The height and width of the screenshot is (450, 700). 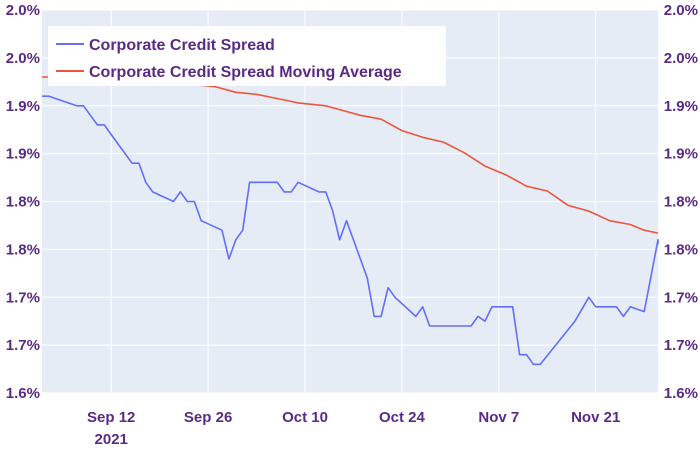 What do you see at coordinates (402, 417) in the screenshot?
I see `x-tick-label: Oct 24` at bounding box center [402, 417].